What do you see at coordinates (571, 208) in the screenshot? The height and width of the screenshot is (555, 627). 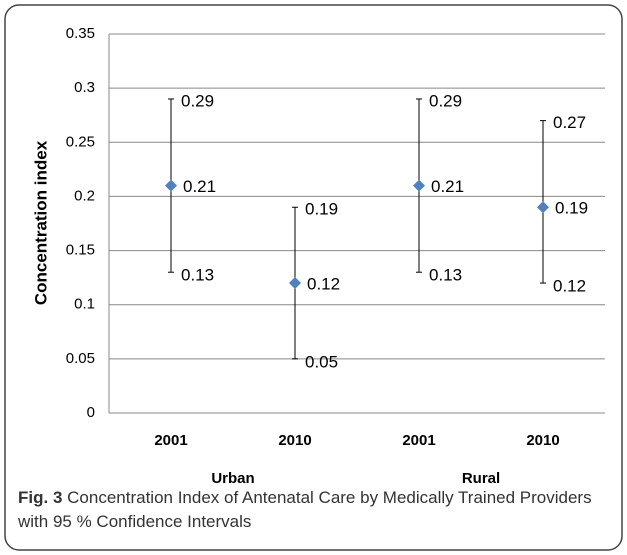 I see `value-label: 0.19` at bounding box center [571, 208].